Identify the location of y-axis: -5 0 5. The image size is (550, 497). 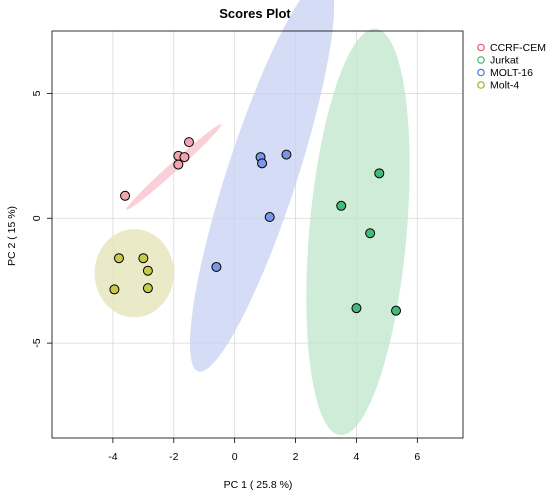
(41, 219).